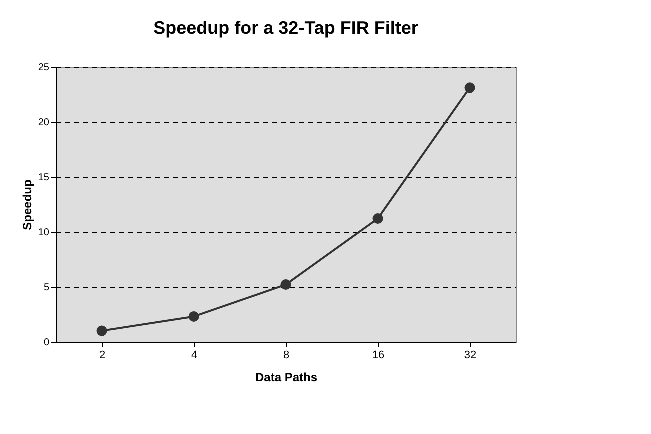 The width and height of the screenshot is (651, 434). Describe the element at coordinates (286, 28) in the screenshot. I see `chart-title: Speedup for a 32-Tap FIR Filter` at that location.